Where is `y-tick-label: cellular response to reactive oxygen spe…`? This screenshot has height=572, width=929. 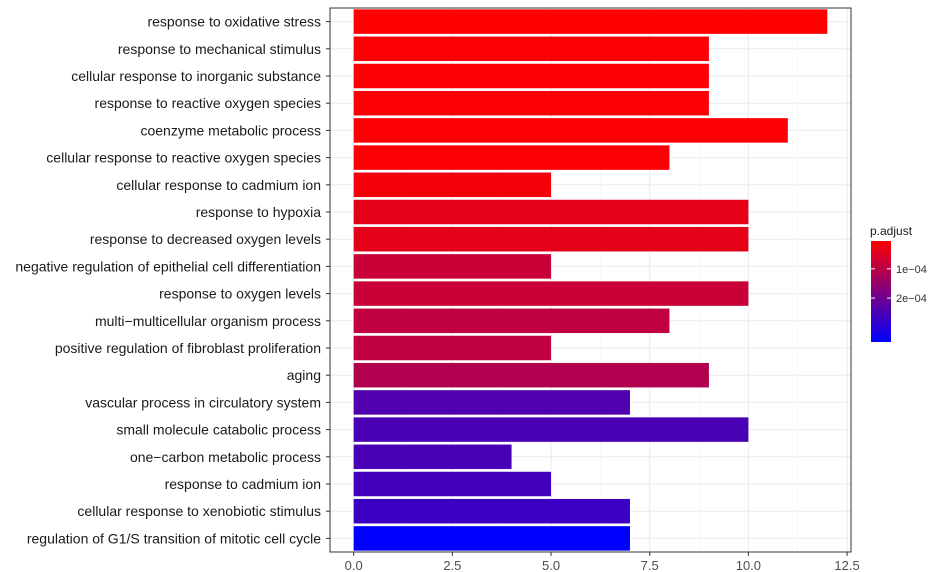
y-tick-label: cellular response to reactive oxygen spe… is located at coordinates (183, 158).